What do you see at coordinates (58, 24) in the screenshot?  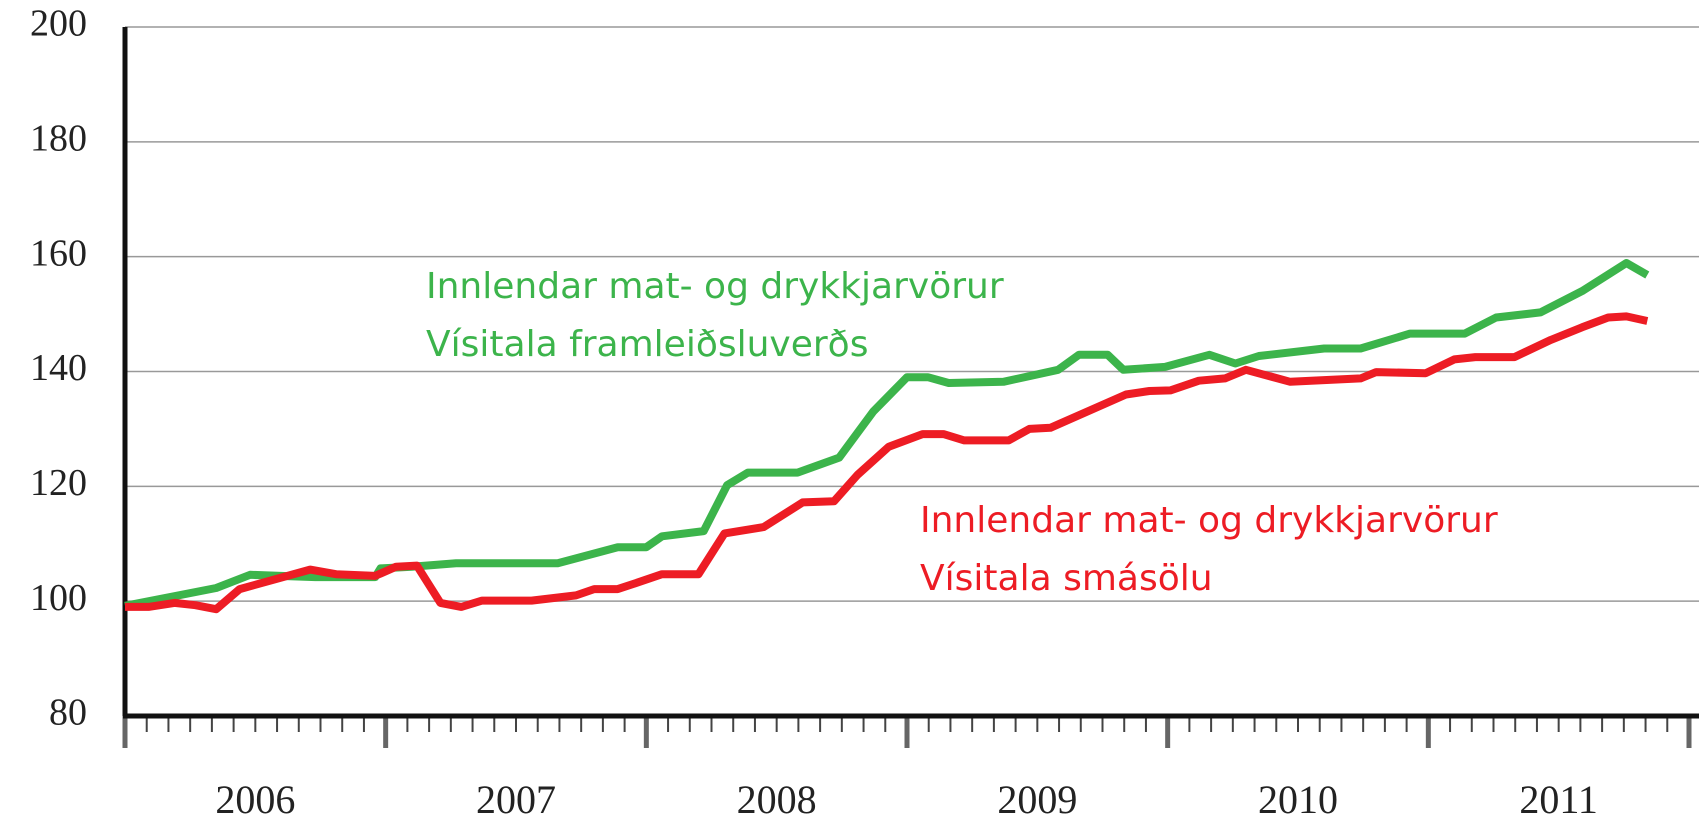 I see `y-tick-label: 200` at bounding box center [58, 24].